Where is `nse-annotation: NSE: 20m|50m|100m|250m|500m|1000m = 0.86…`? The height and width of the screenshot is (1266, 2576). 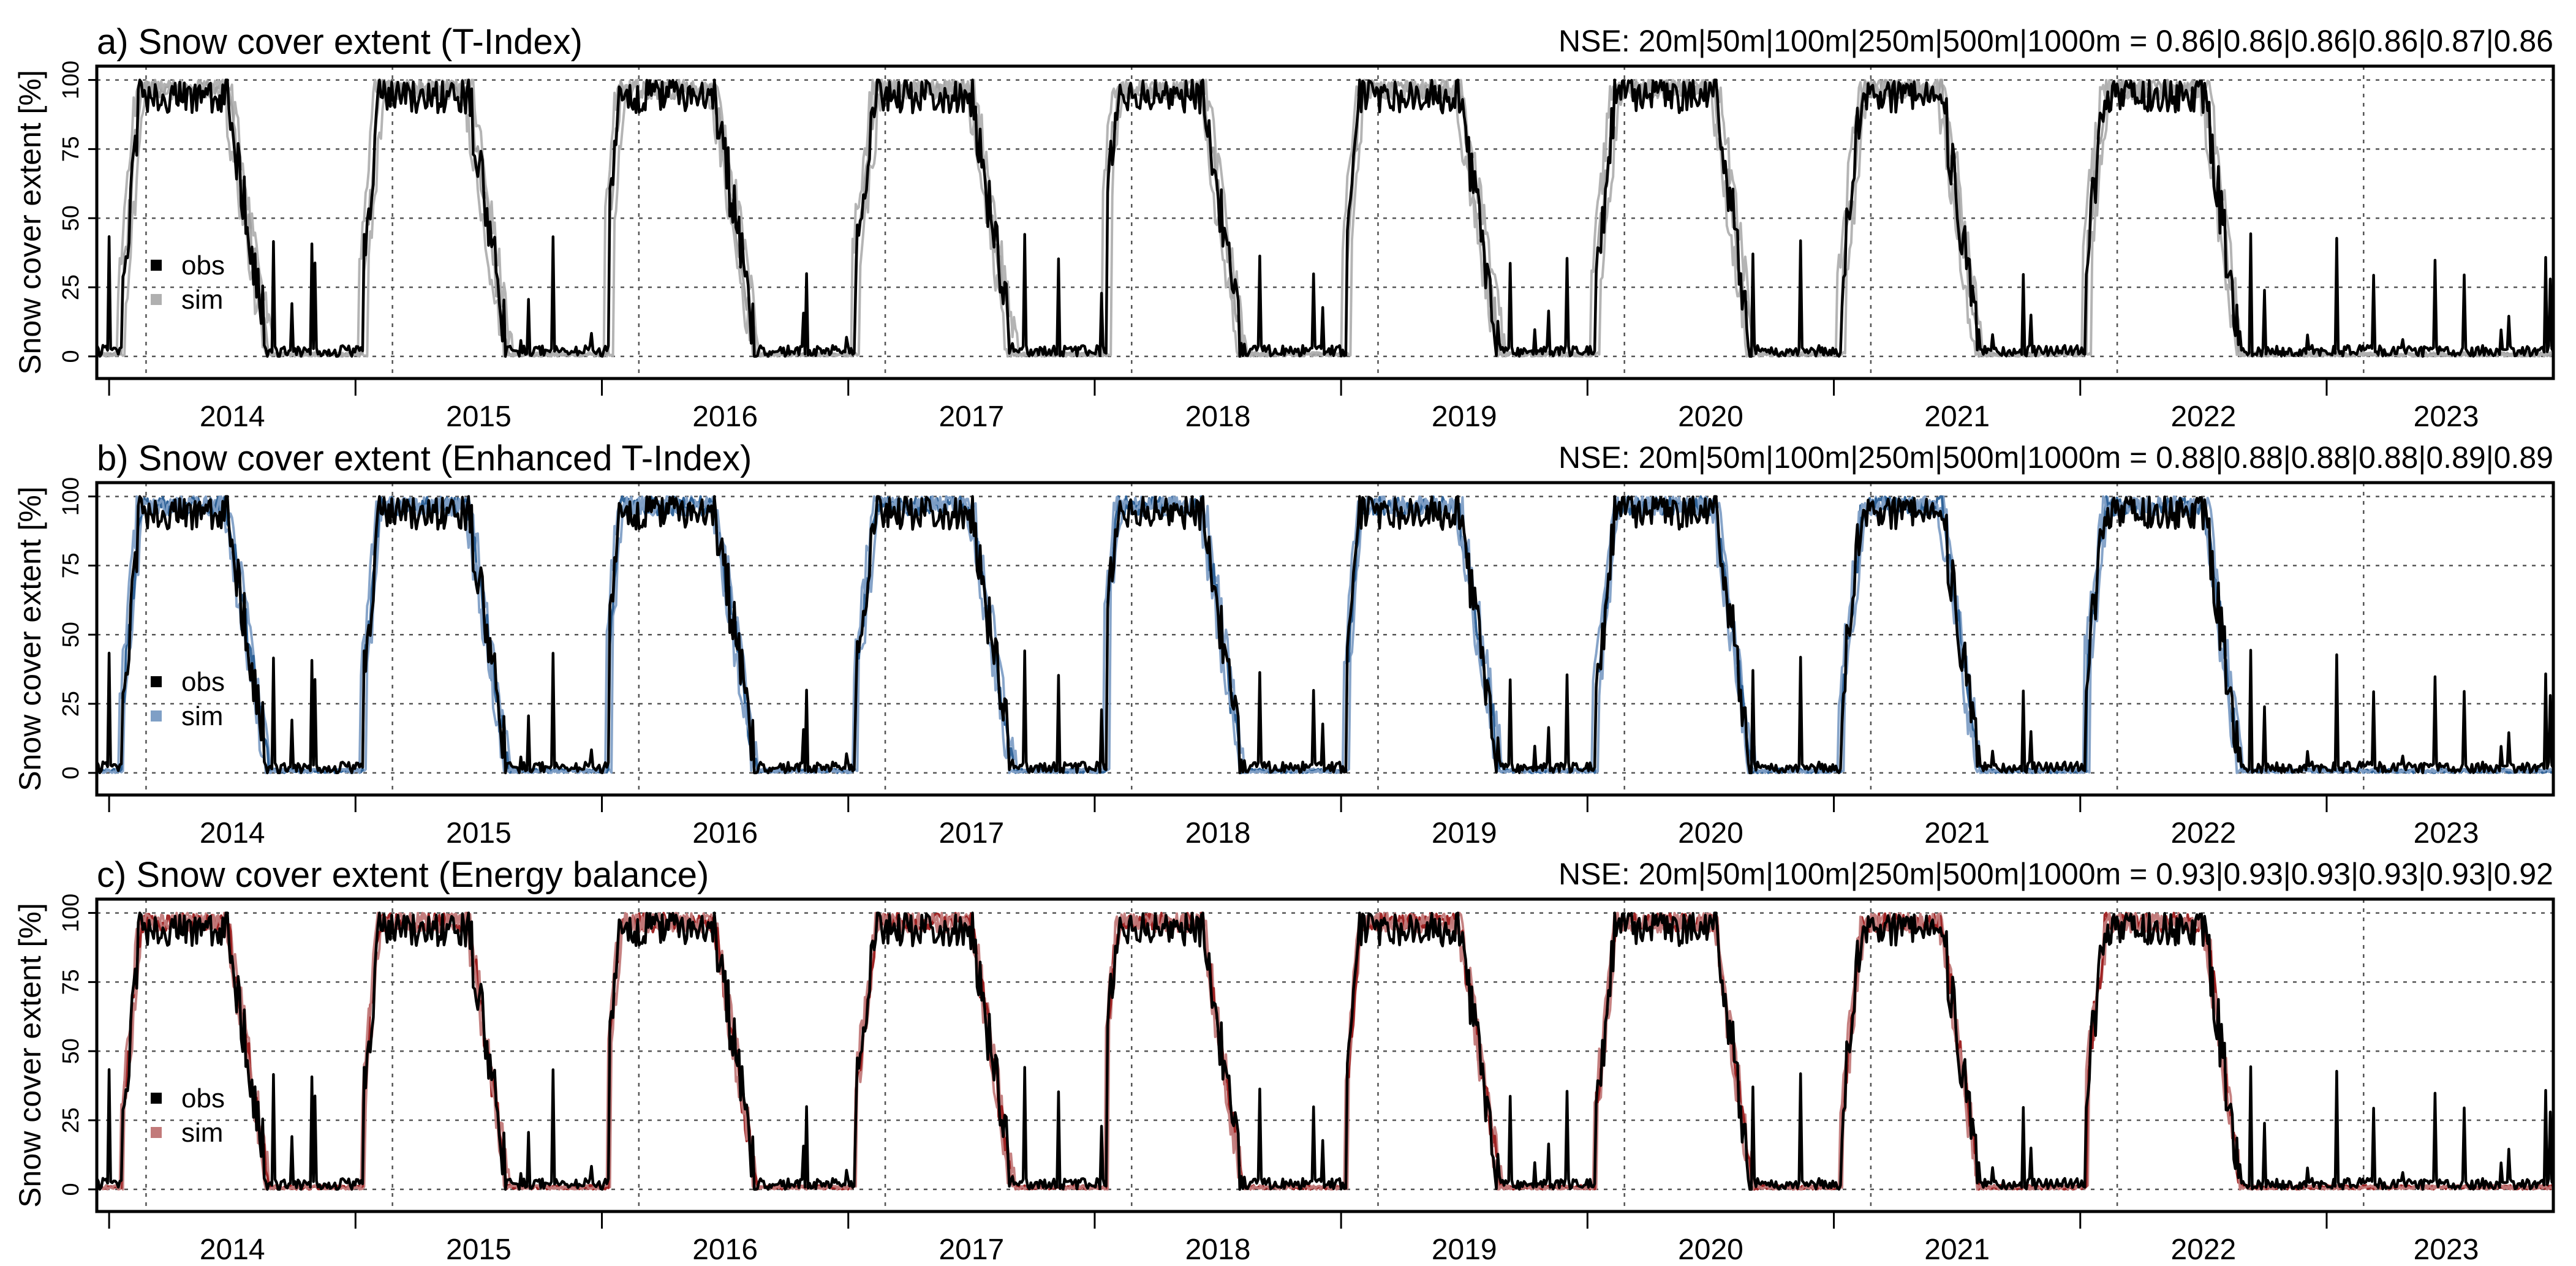
nse-annotation: NSE: 20m|50m|100m|250m|500m|1000m = 0.86… is located at coordinates (2055, 41).